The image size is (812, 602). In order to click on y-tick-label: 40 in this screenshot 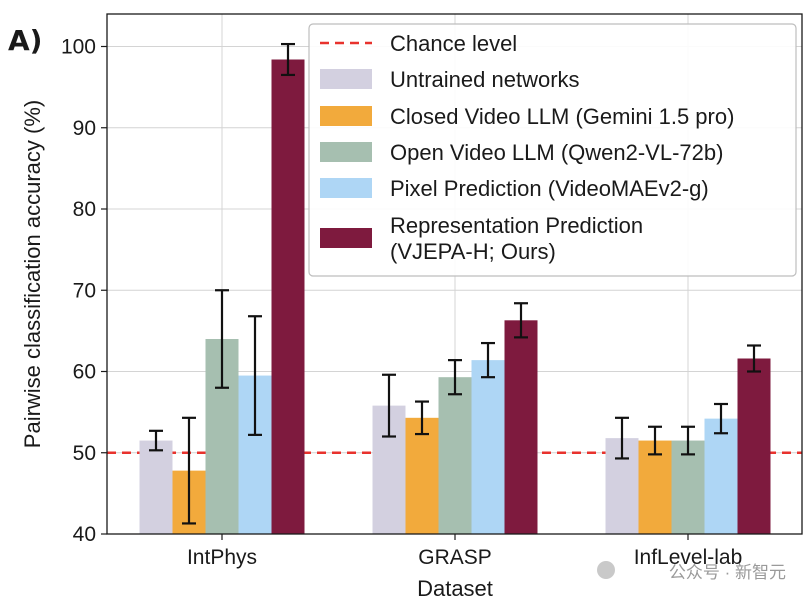, I will do `click(84, 534)`.